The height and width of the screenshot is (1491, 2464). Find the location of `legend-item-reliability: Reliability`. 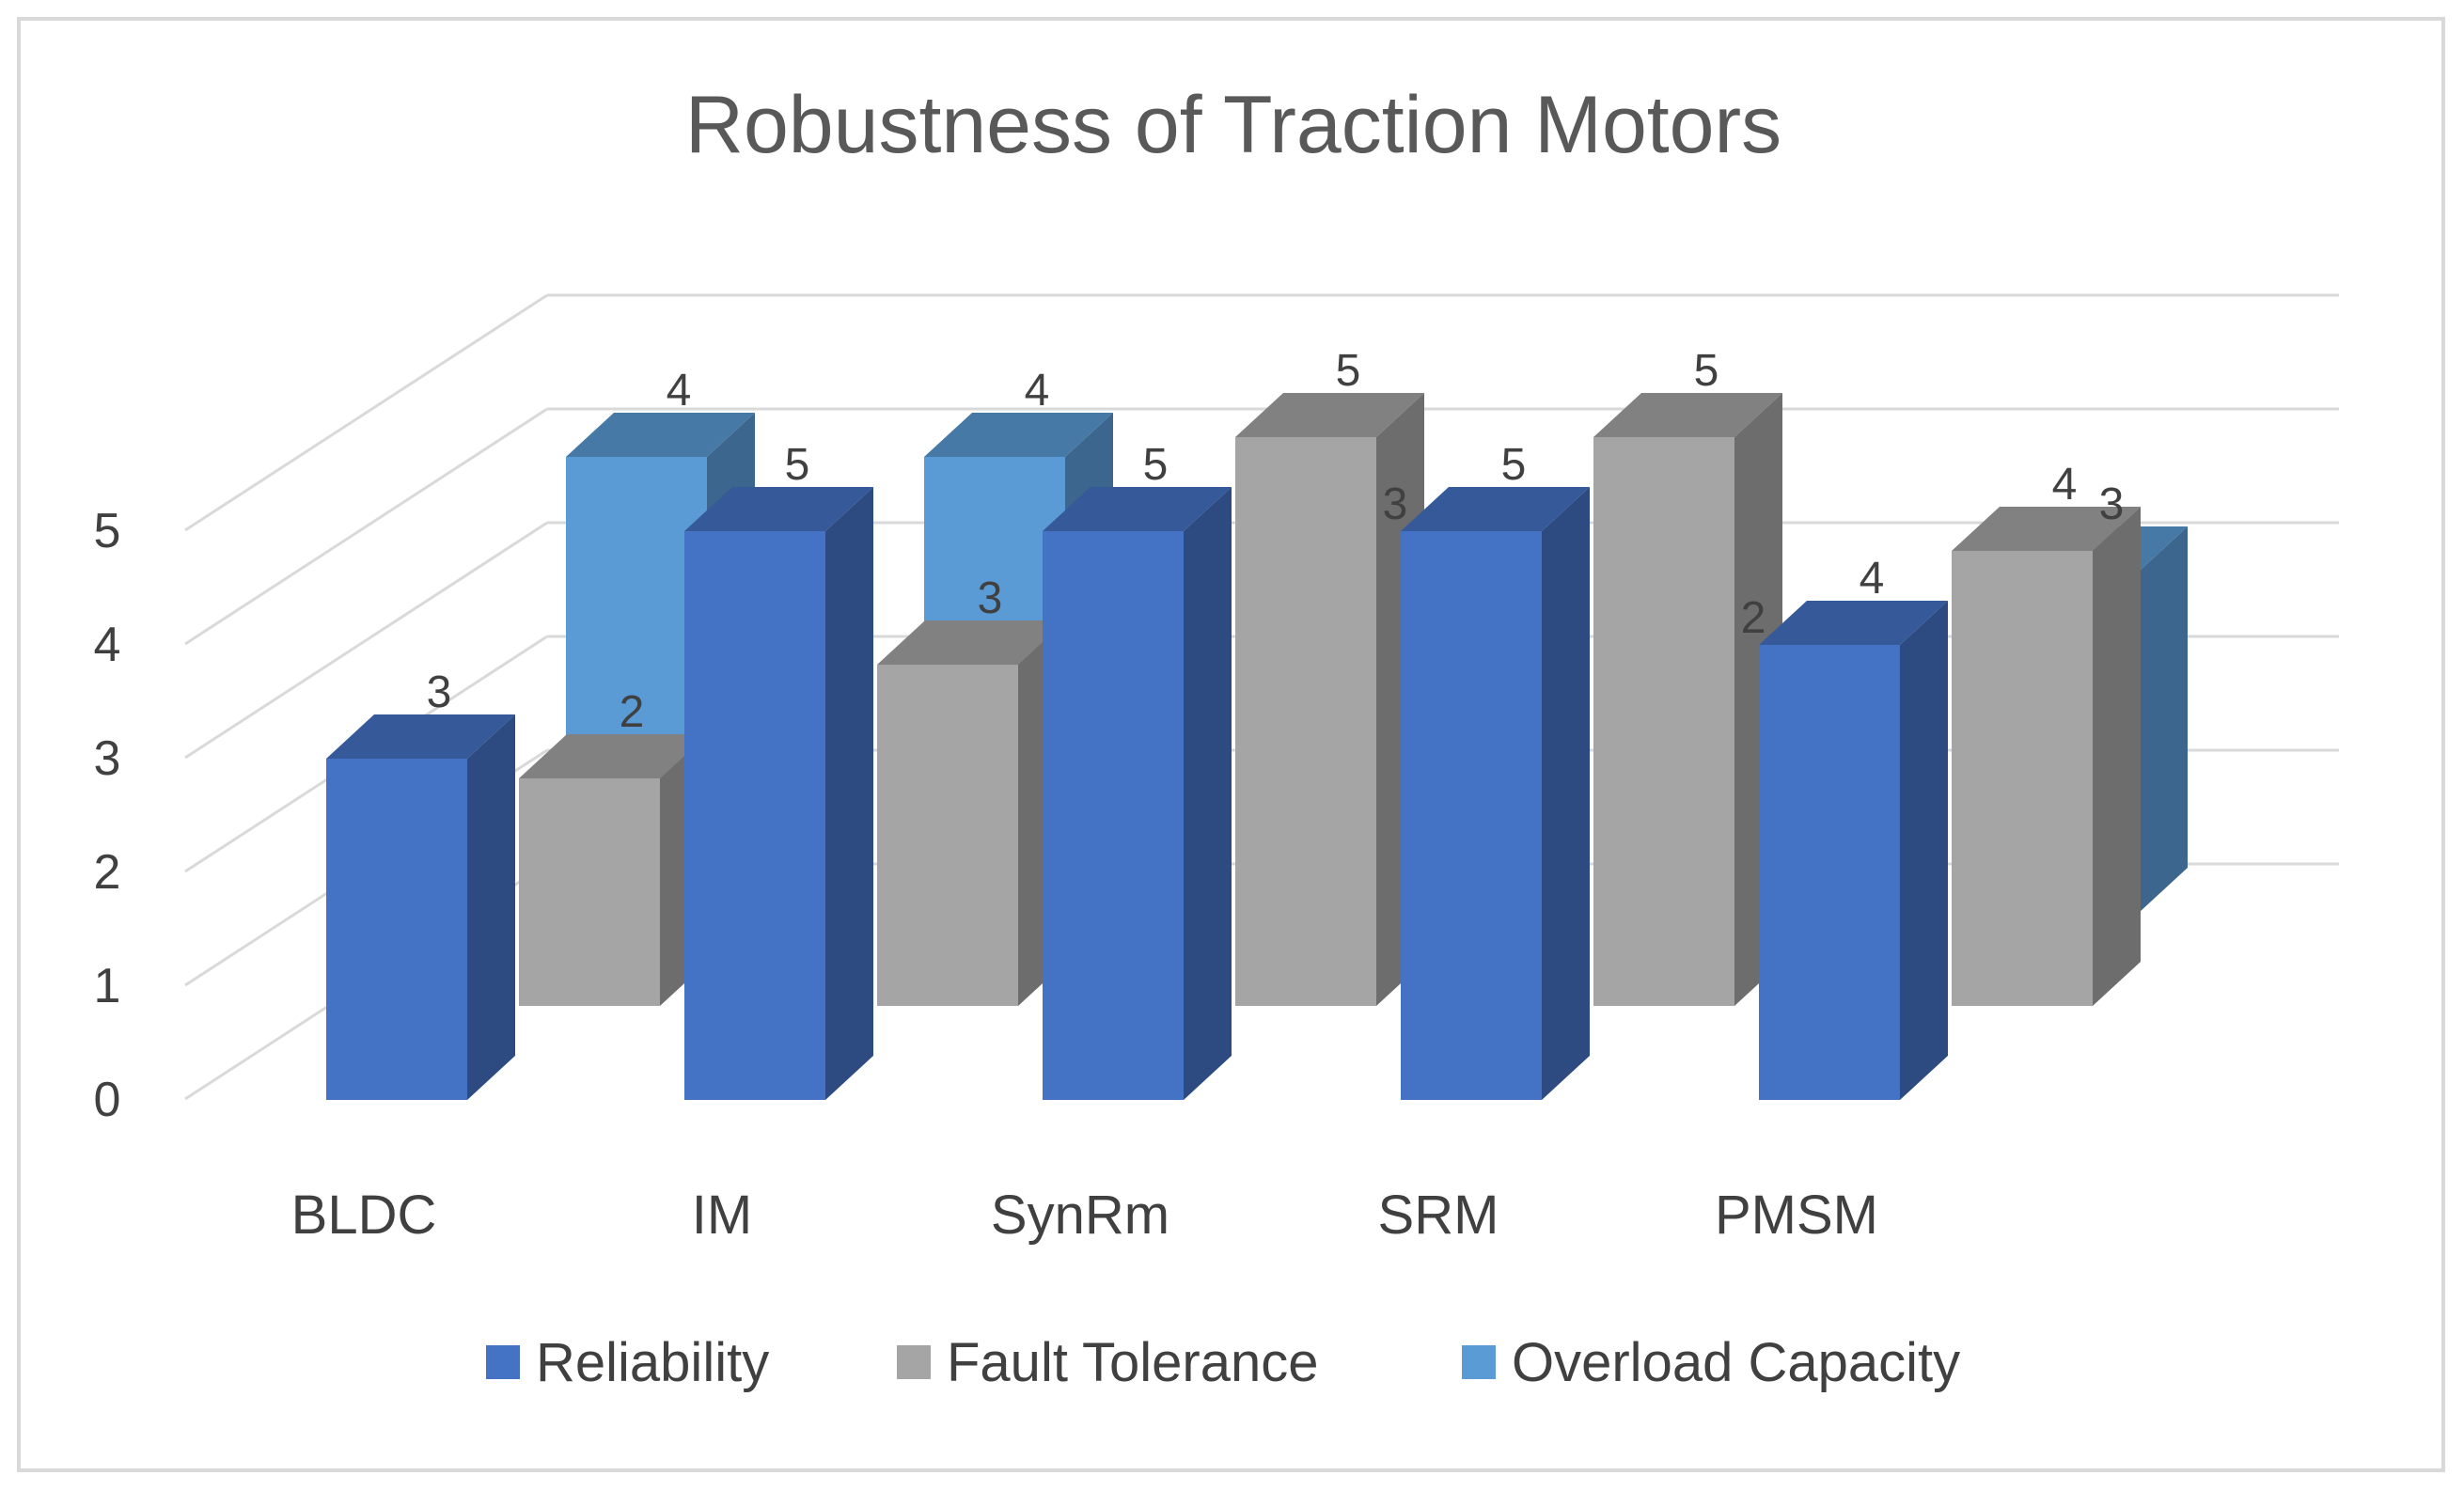

legend-item-reliability: Reliability is located at coordinates (627, 1362).